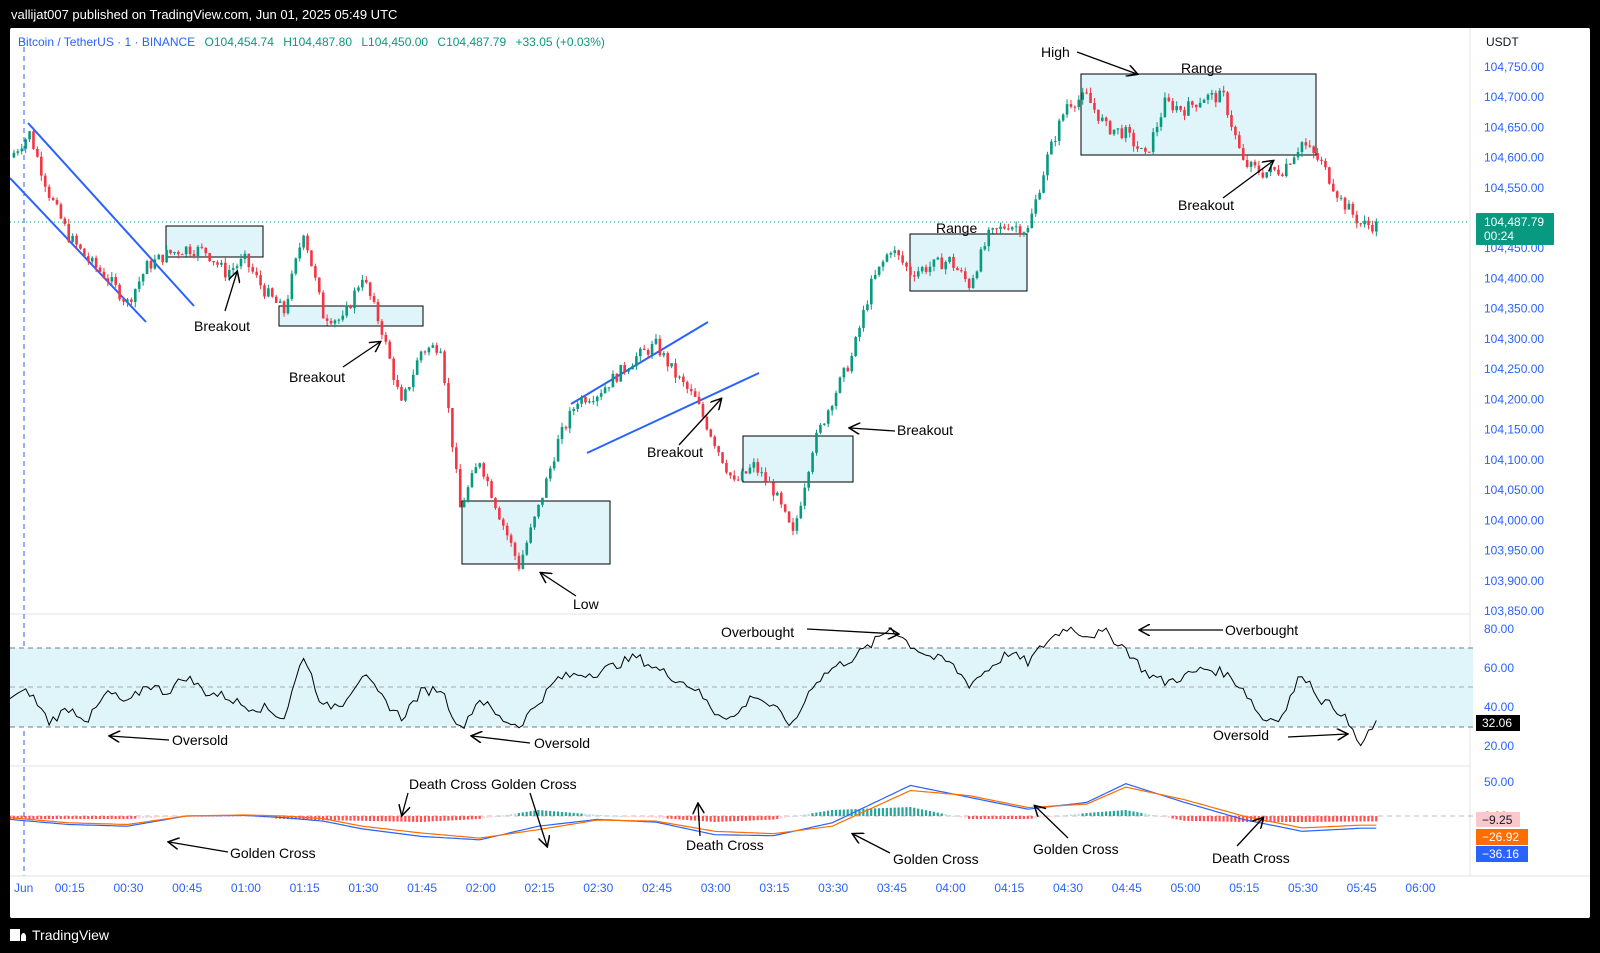 This screenshot has height=953, width=1600. What do you see at coordinates (694, 814) in the screenshot?
I see `macd-histogram` at bounding box center [694, 814].